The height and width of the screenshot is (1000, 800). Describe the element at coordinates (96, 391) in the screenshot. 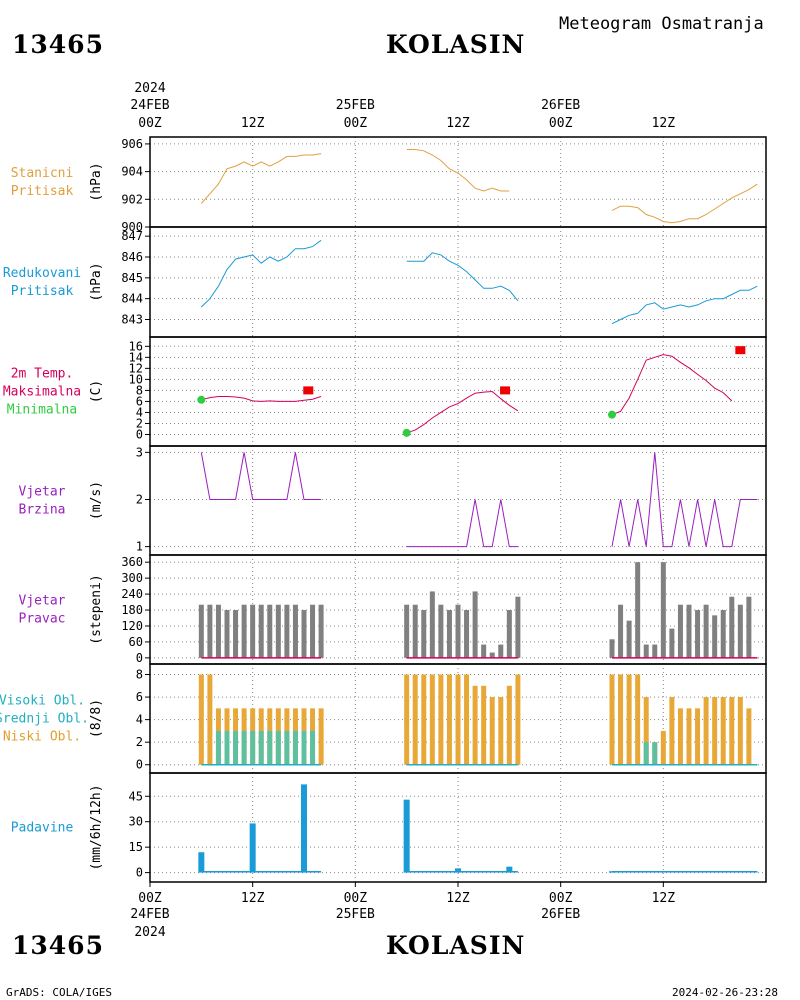

I see `temperature-y-axis-label: (C)` at that location.